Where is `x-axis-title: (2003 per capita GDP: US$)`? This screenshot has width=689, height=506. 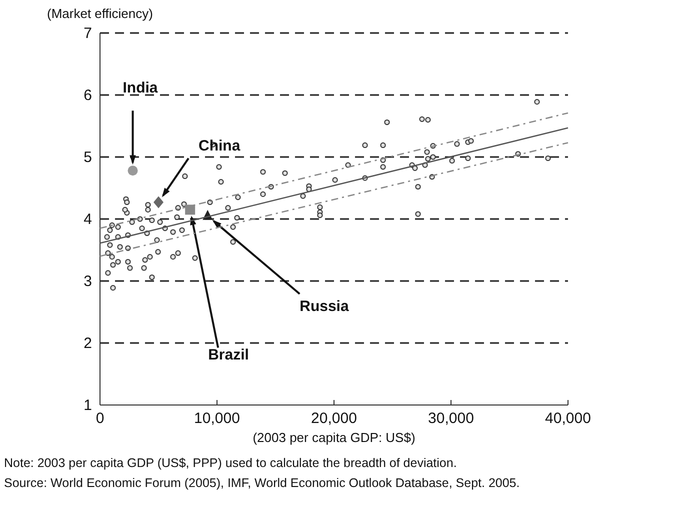
x-axis-title: (2003 per capita GDP: US$) is located at coordinates (334, 437).